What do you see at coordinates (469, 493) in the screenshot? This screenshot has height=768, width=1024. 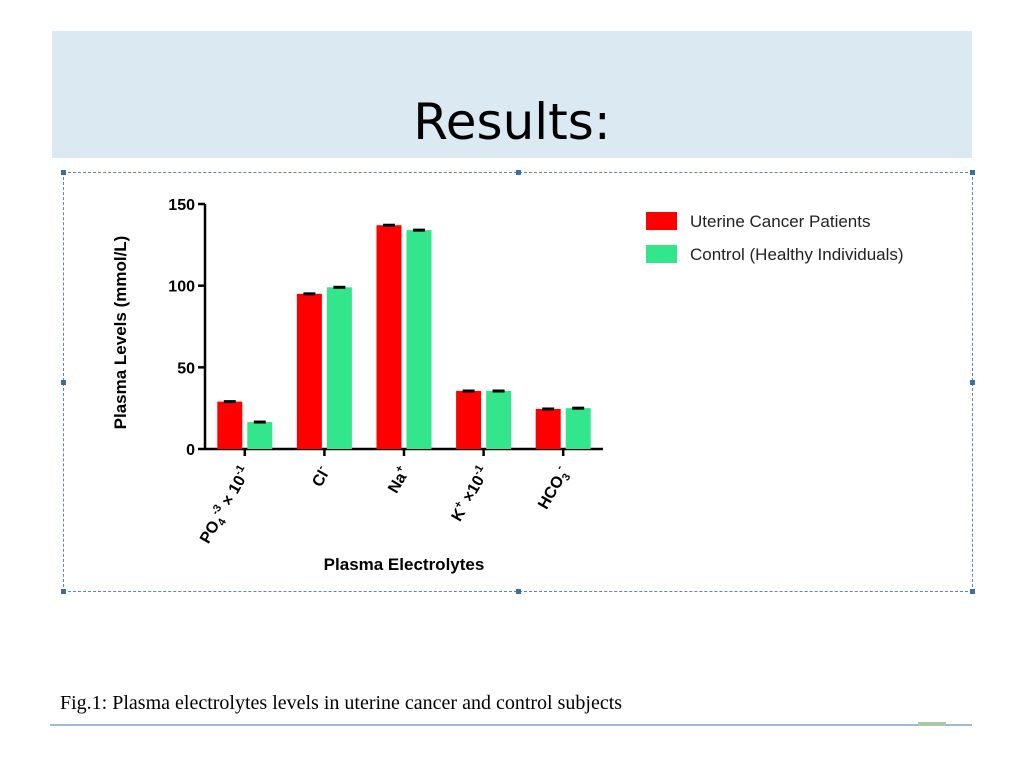 I see `x-tick-label: K+ ×10-1` at bounding box center [469, 493].